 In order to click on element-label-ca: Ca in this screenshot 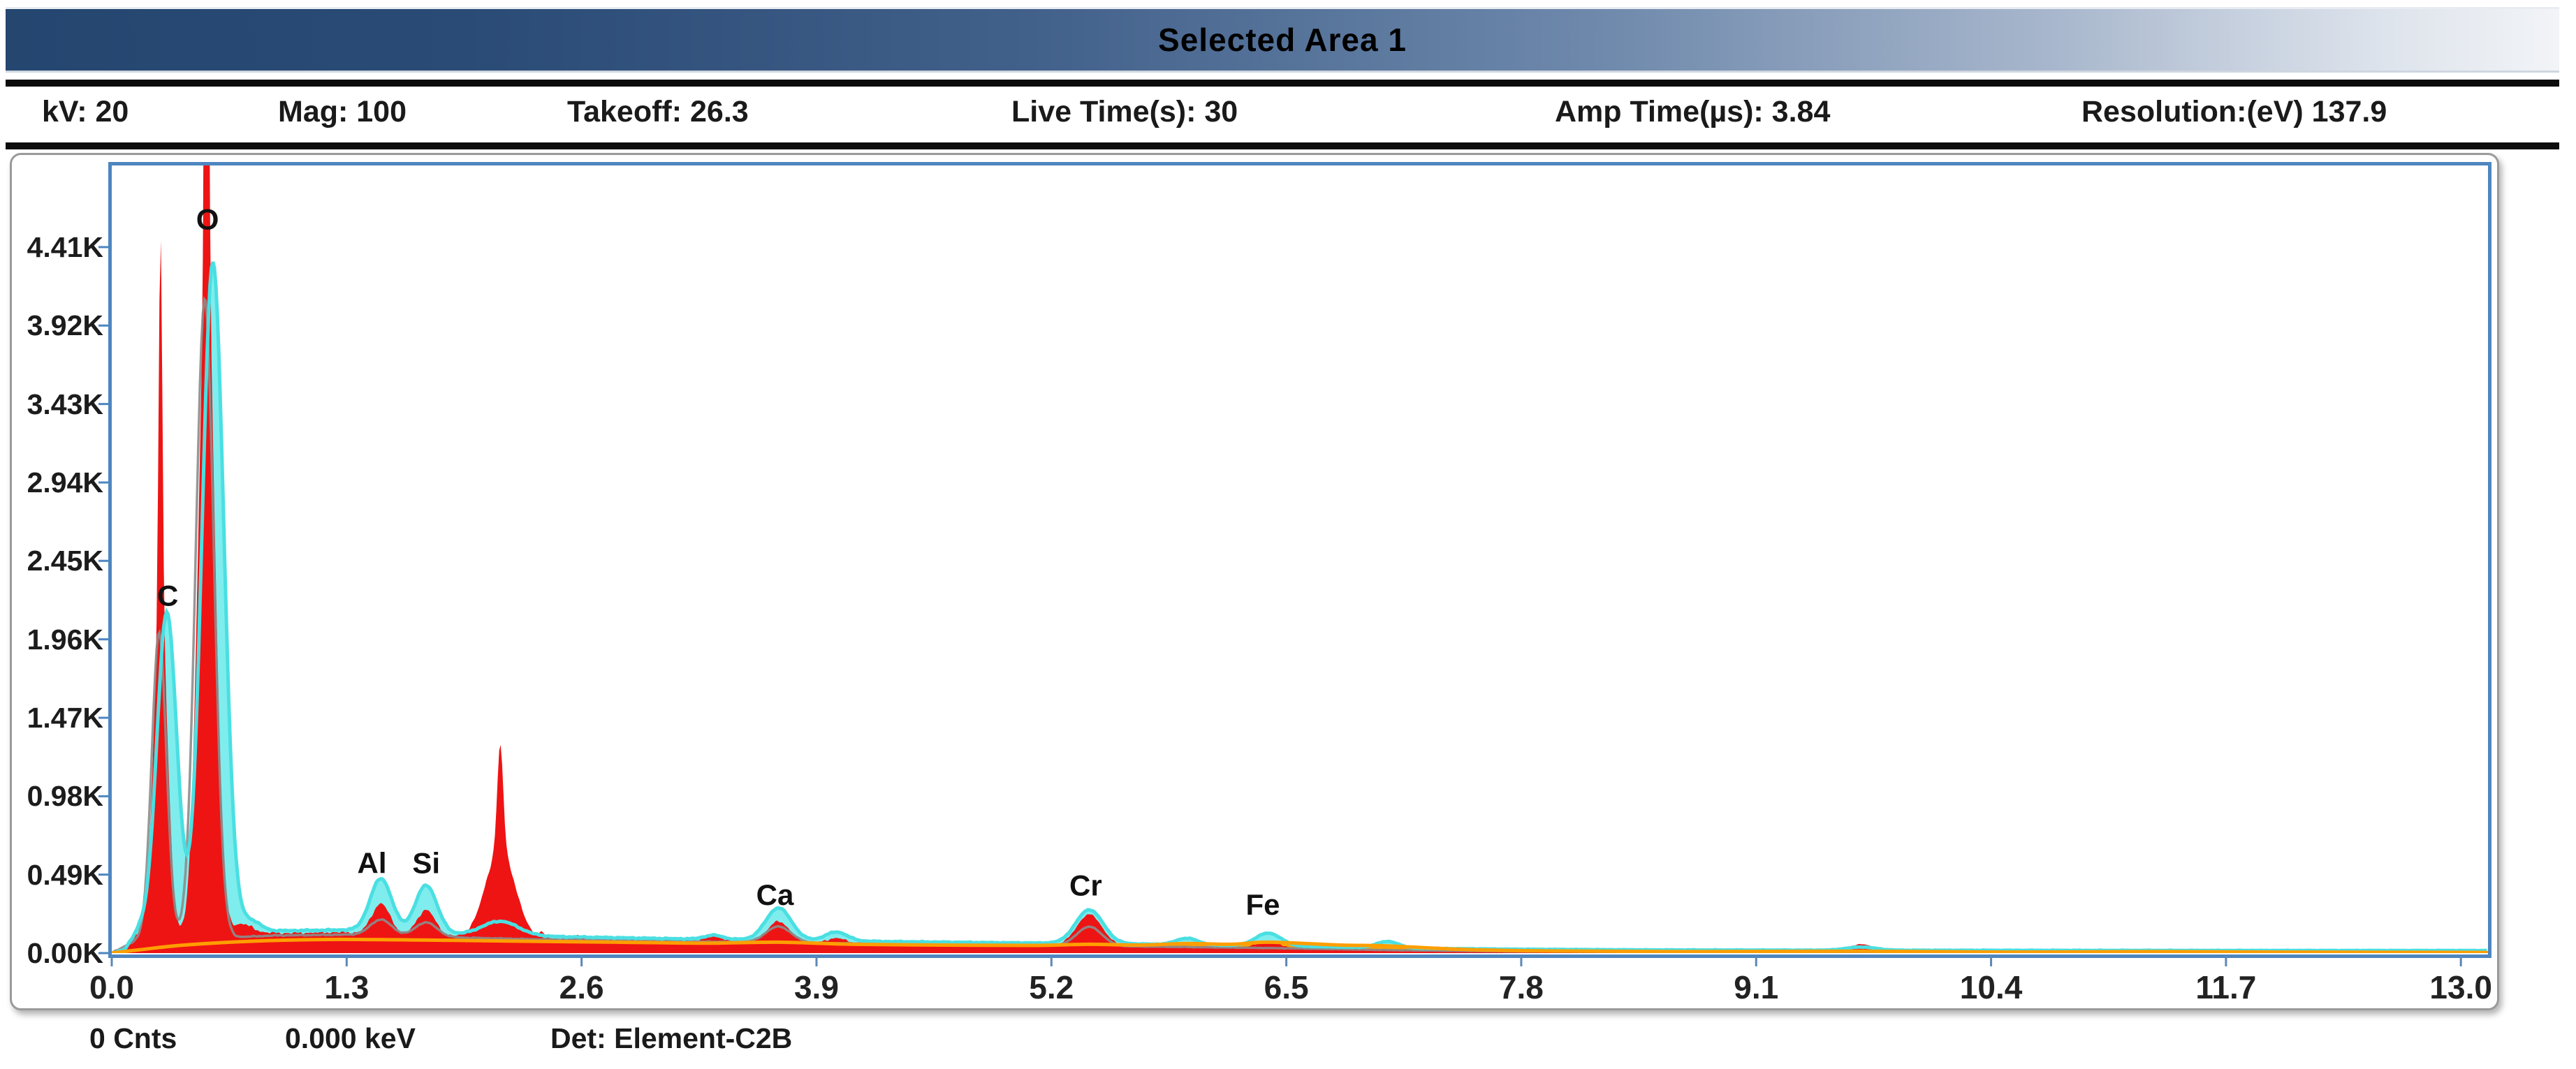, I will do `click(775, 894)`.